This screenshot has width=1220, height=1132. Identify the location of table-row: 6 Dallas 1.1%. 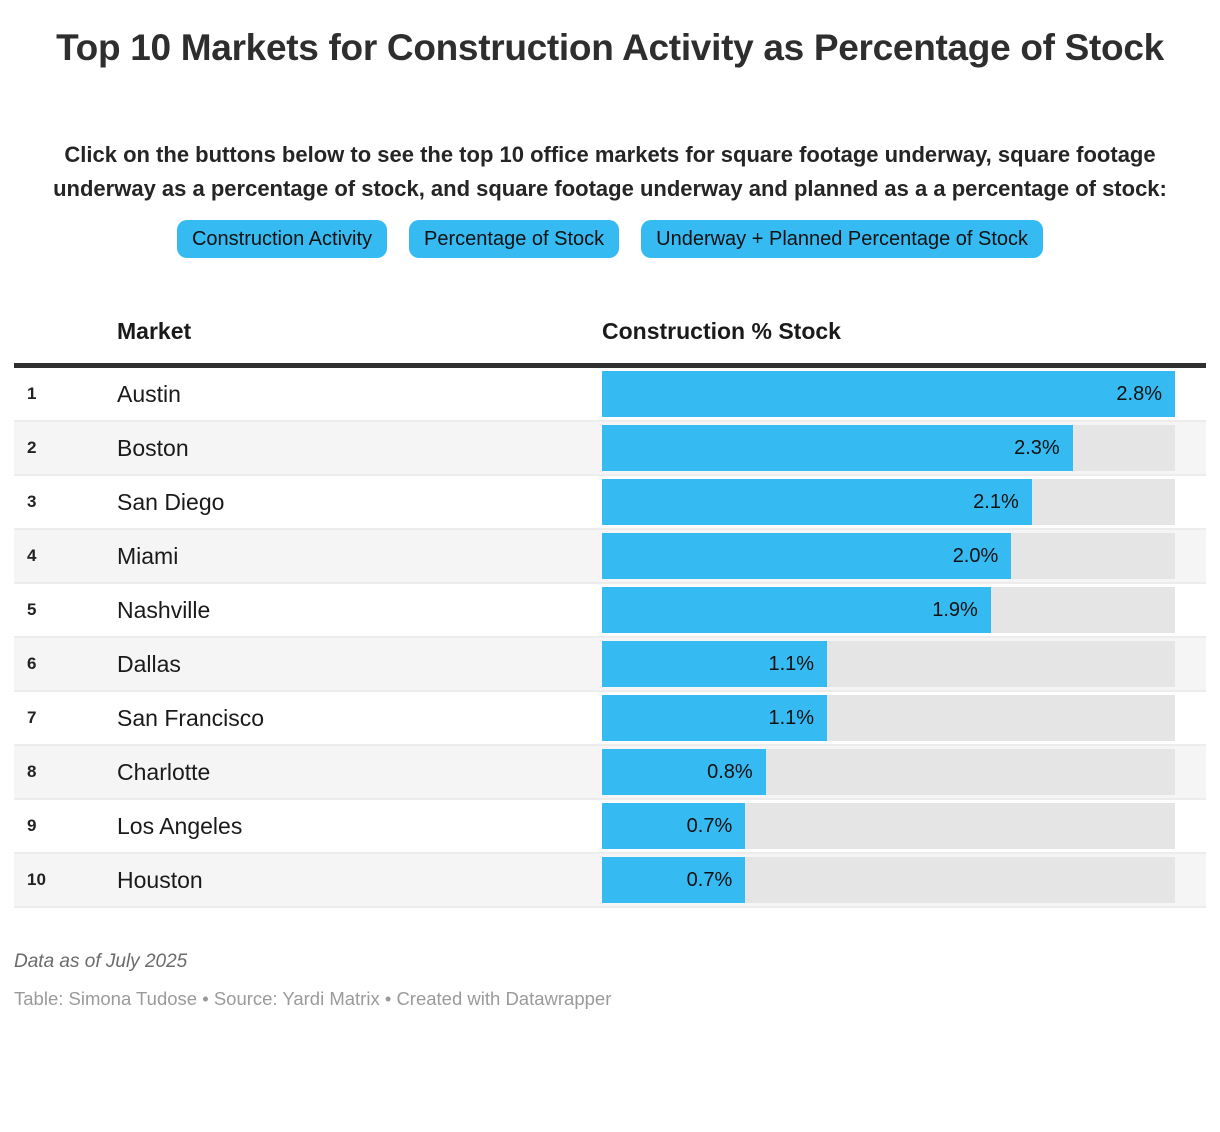
(610, 665).